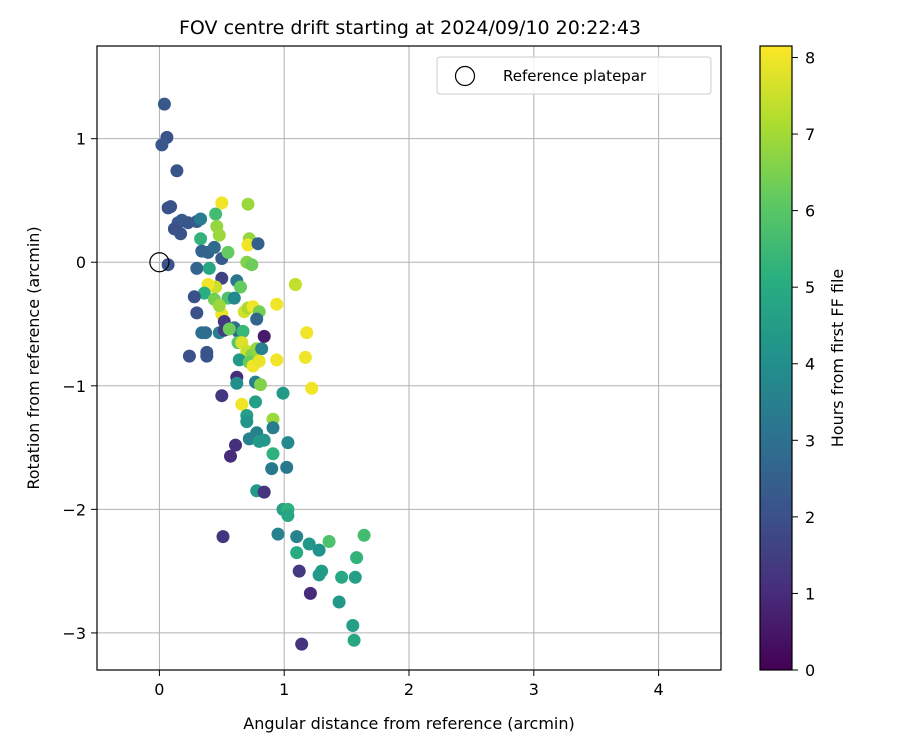 The image size is (900, 750). Describe the element at coordinates (159, 689) in the screenshot. I see `x-tick-label: 0` at that location.